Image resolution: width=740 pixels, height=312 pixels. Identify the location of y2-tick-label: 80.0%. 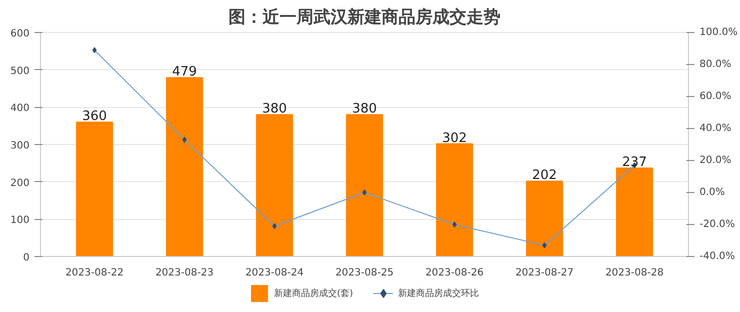
(716, 64).